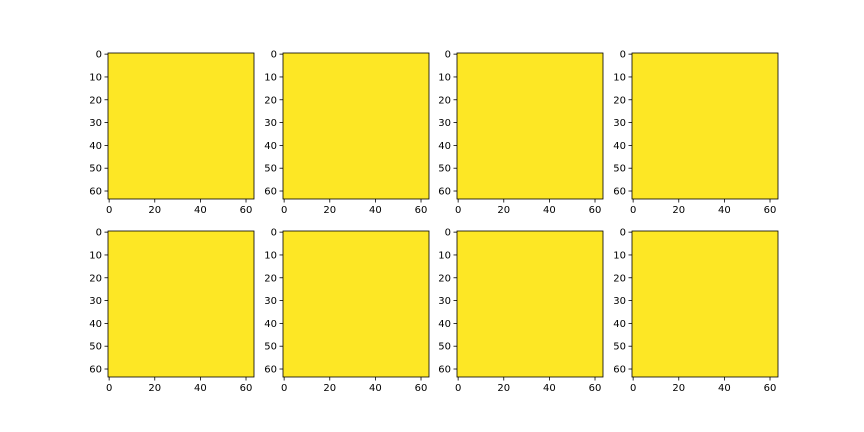 The height and width of the screenshot is (432, 864). I want to click on panel-8-image, so click(705, 304).